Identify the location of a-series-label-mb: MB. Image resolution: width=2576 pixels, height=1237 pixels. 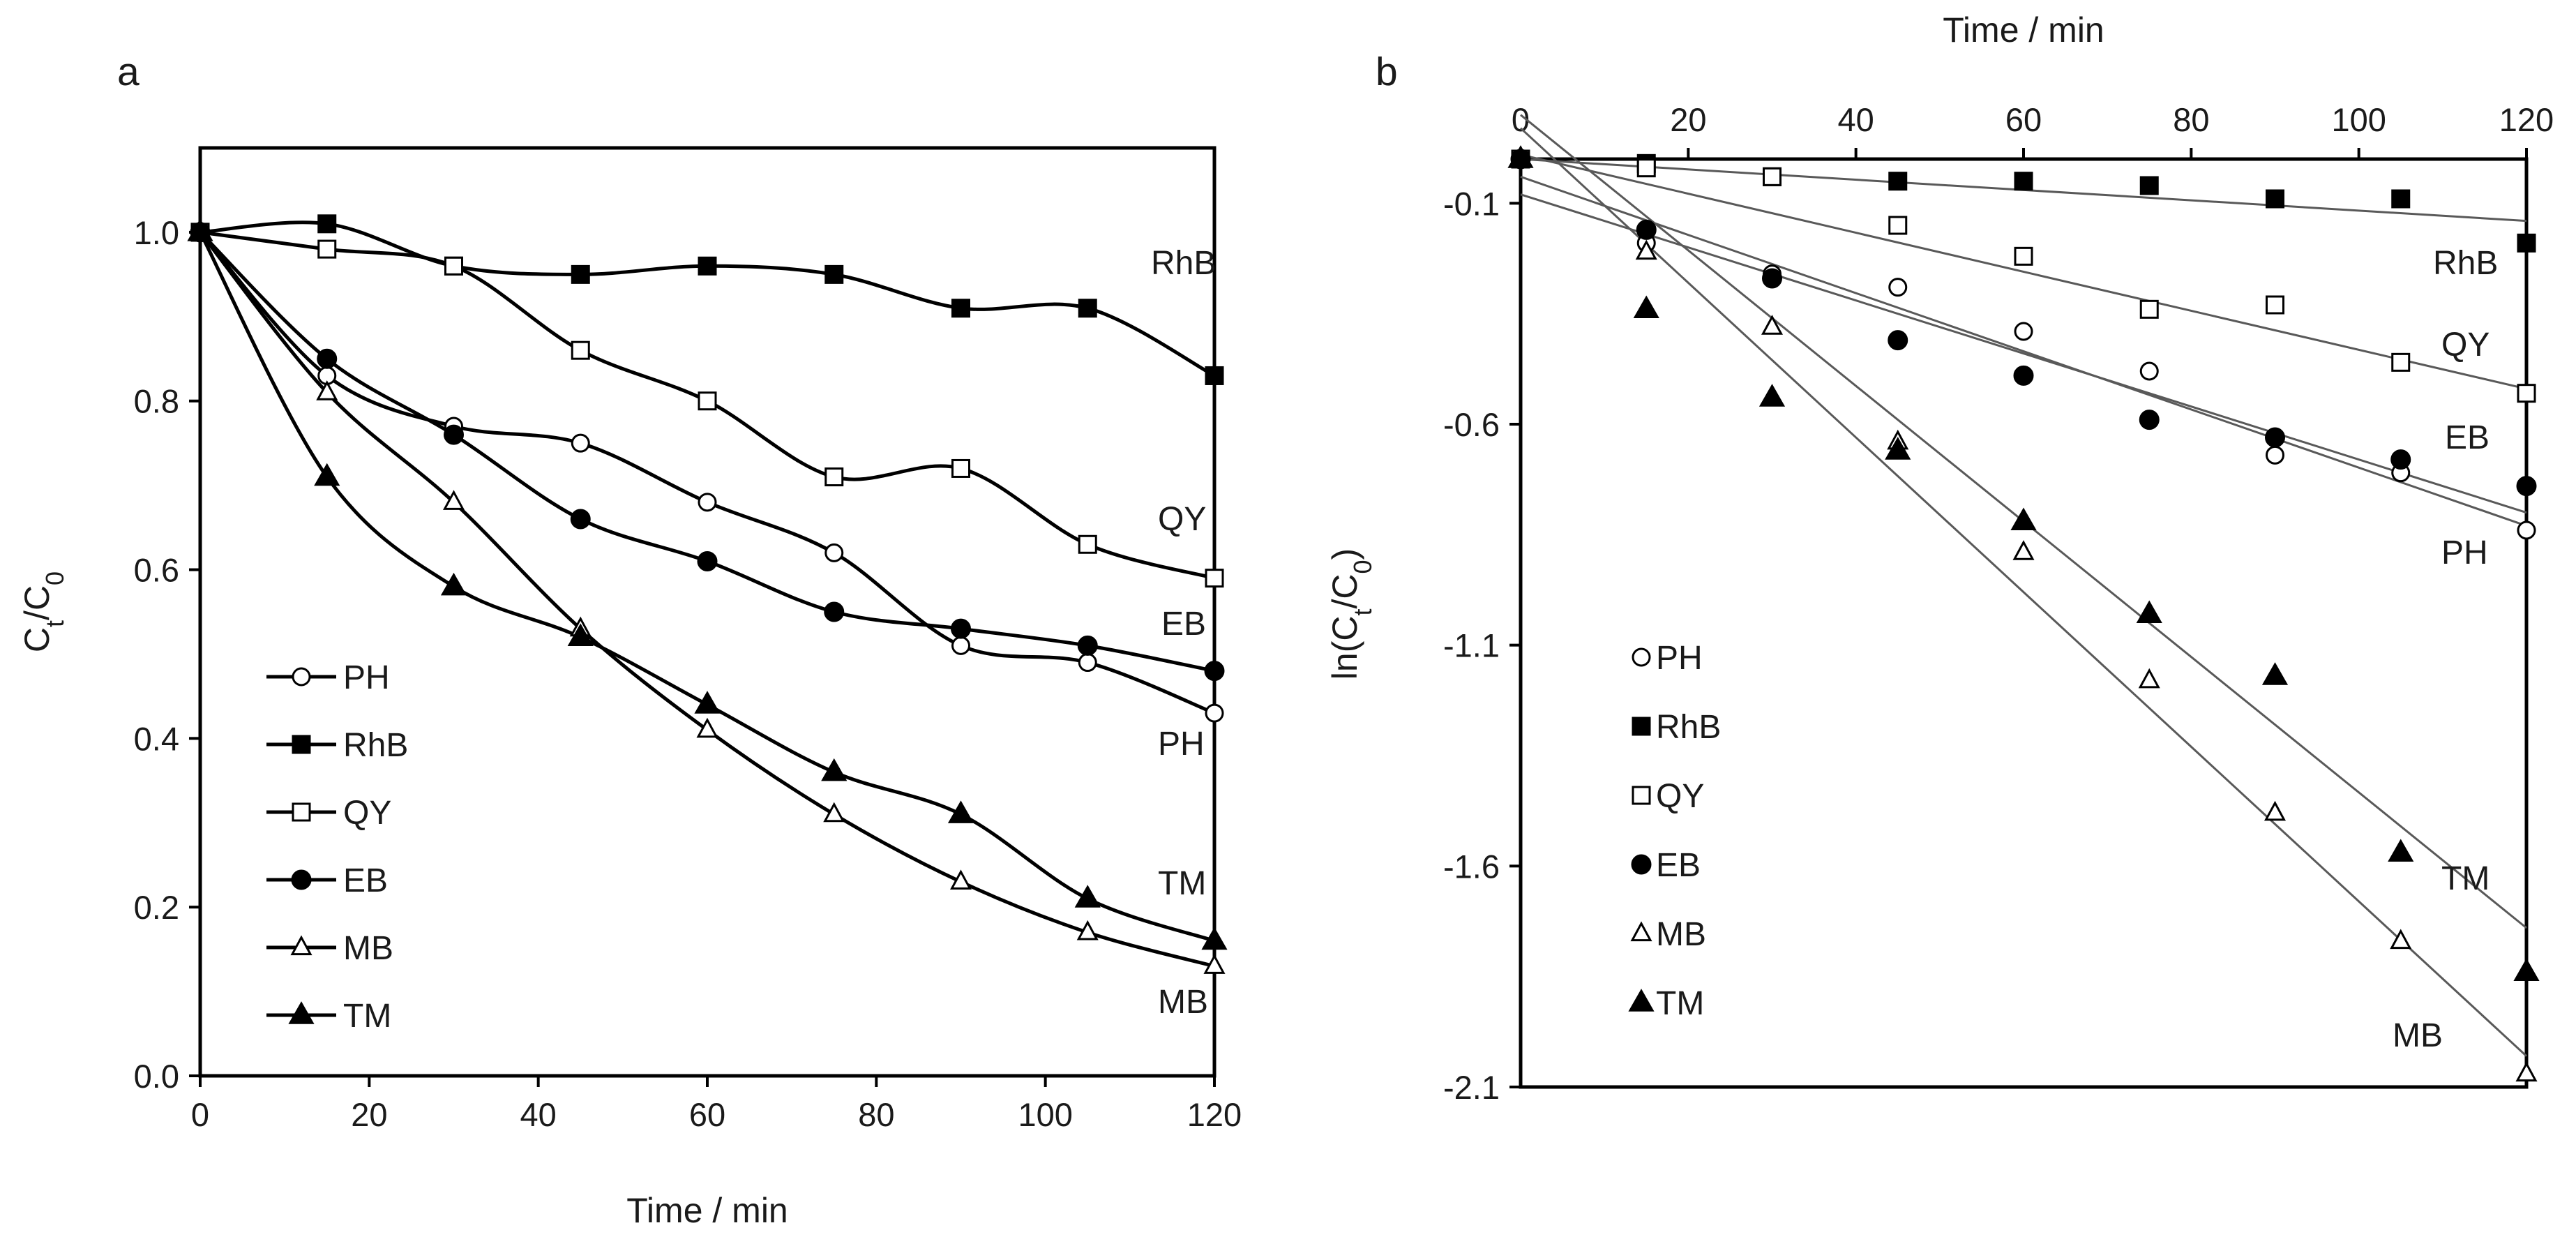
(1183, 1002).